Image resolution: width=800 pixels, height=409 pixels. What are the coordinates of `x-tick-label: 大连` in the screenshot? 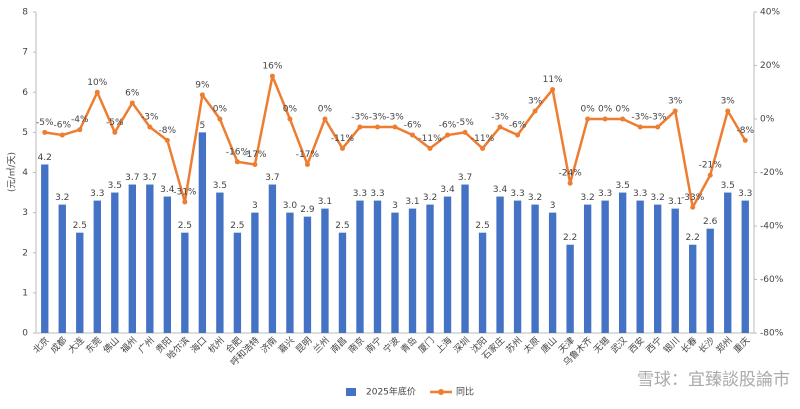 It's located at (75, 344).